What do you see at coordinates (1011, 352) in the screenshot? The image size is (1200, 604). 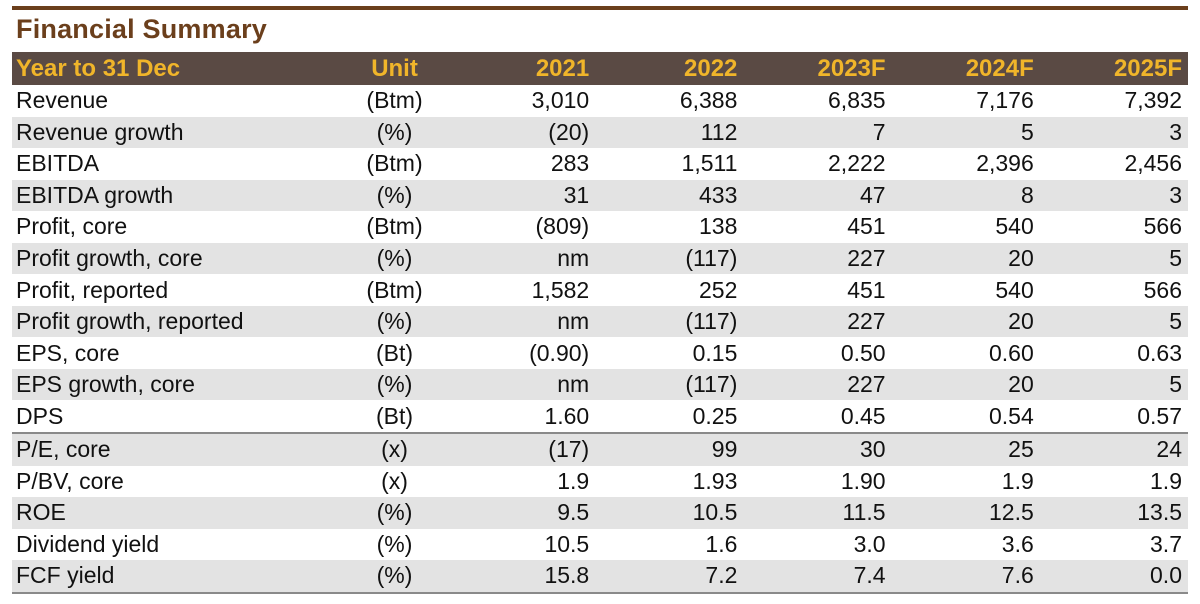 I see `cell-value: 0.60` at bounding box center [1011, 352].